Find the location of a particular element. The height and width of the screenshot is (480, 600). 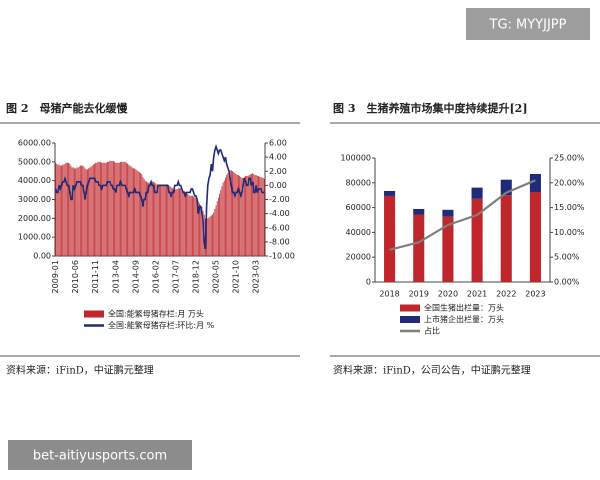

x-tick-label: 2009-01 is located at coordinates (55, 276).